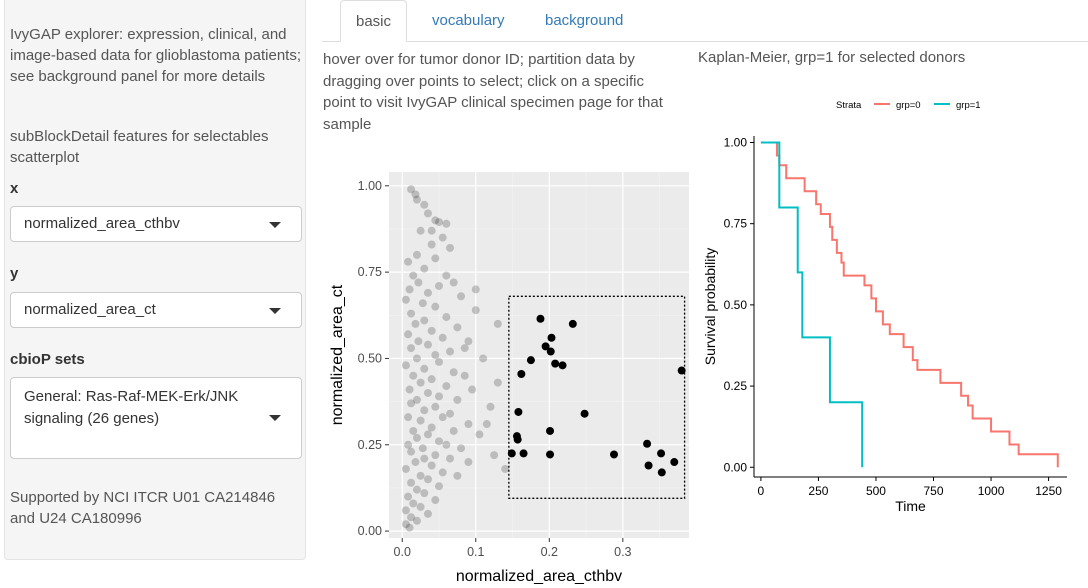 This screenshot has height=588, width=1088. Describe the element at coordinates (933, 491) in the screenshot. I see `x-tick-label: 750` at that location.